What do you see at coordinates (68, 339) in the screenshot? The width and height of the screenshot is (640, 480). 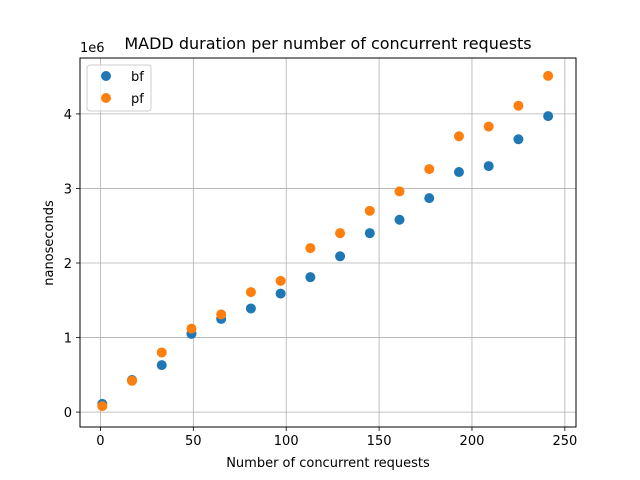 I see `y-tick-label: 1` at bounding box center [68, 339].